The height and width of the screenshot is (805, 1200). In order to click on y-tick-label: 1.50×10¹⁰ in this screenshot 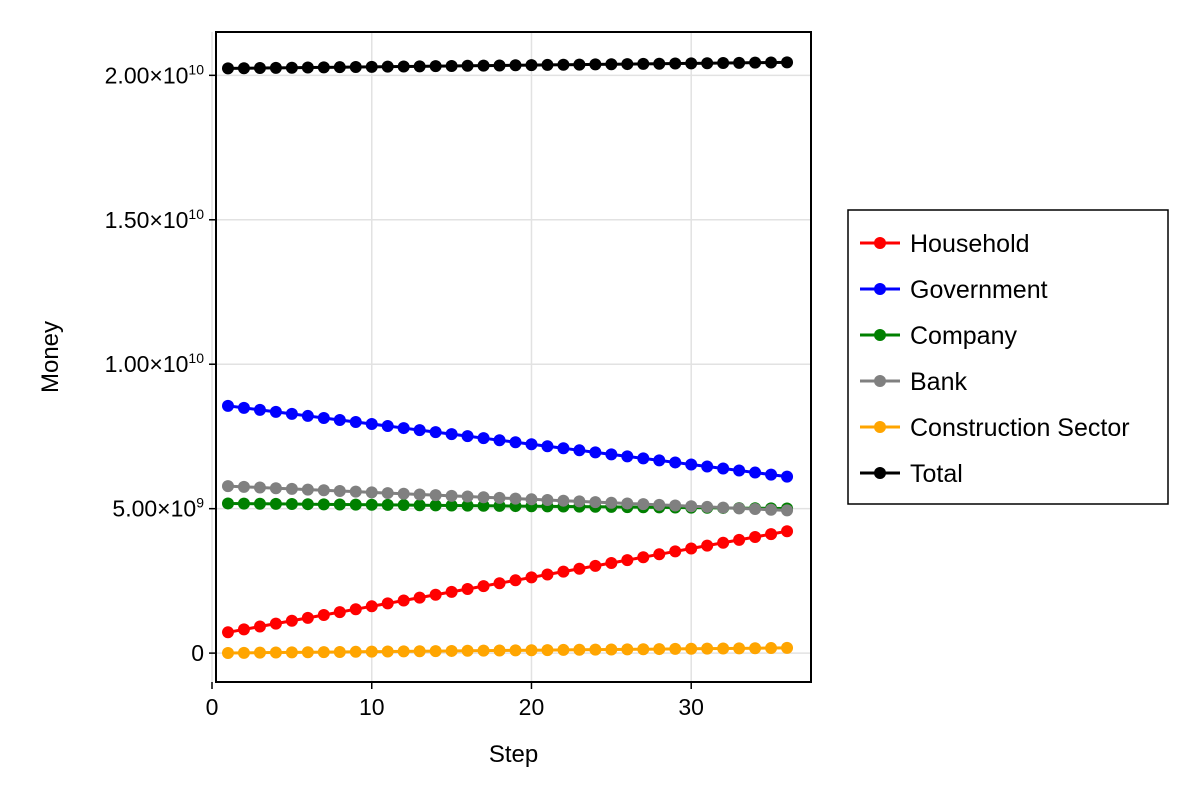, I will do `click(155, 219)`.